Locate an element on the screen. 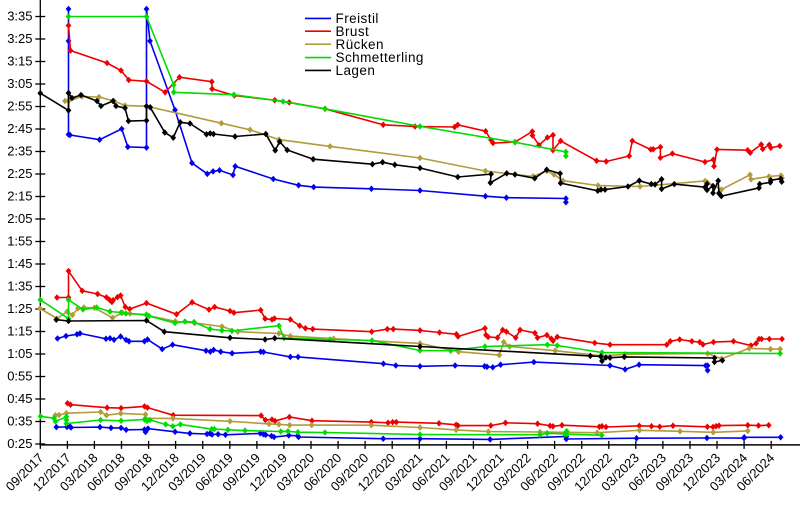 This screenshot has height=505, width=800. svg-text: 3:35 is located at coordinates (19, 16).